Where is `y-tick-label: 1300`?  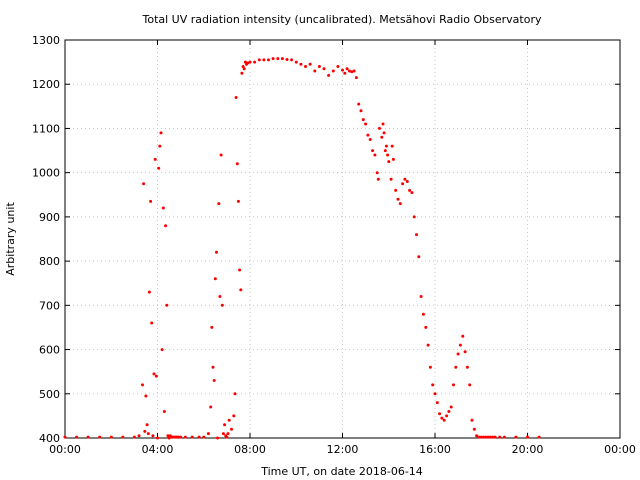 y-tick-label: 1300 is located at coordinates (46, 40).